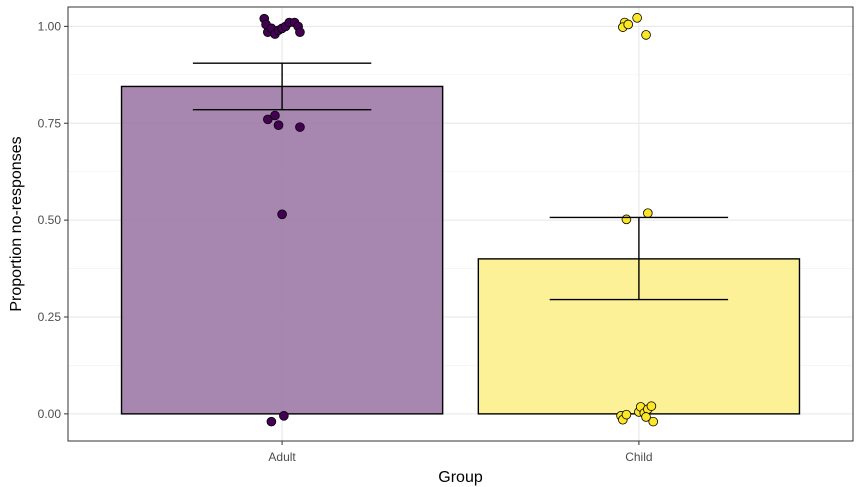 The width and height of the screenshot is (857, 487). I want to click on y-tick-label: 0.00, so click(50, 414).